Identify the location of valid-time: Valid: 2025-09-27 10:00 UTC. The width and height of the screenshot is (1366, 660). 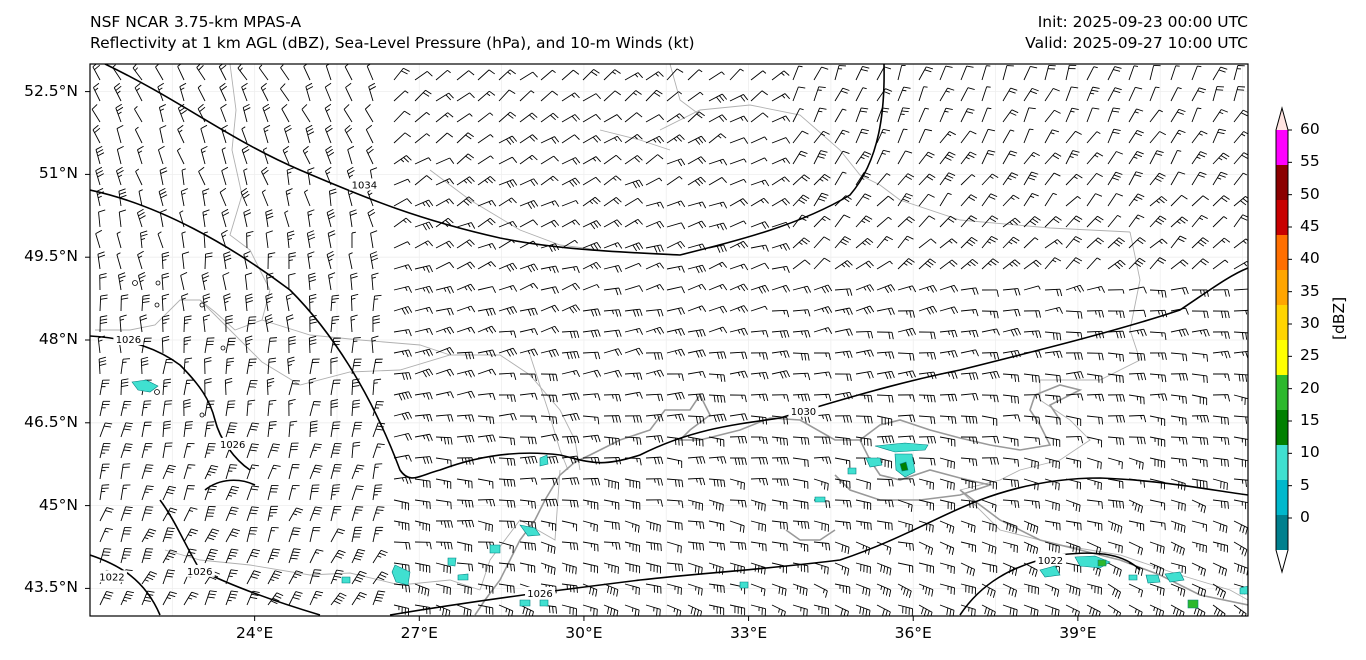
(1136, 43).